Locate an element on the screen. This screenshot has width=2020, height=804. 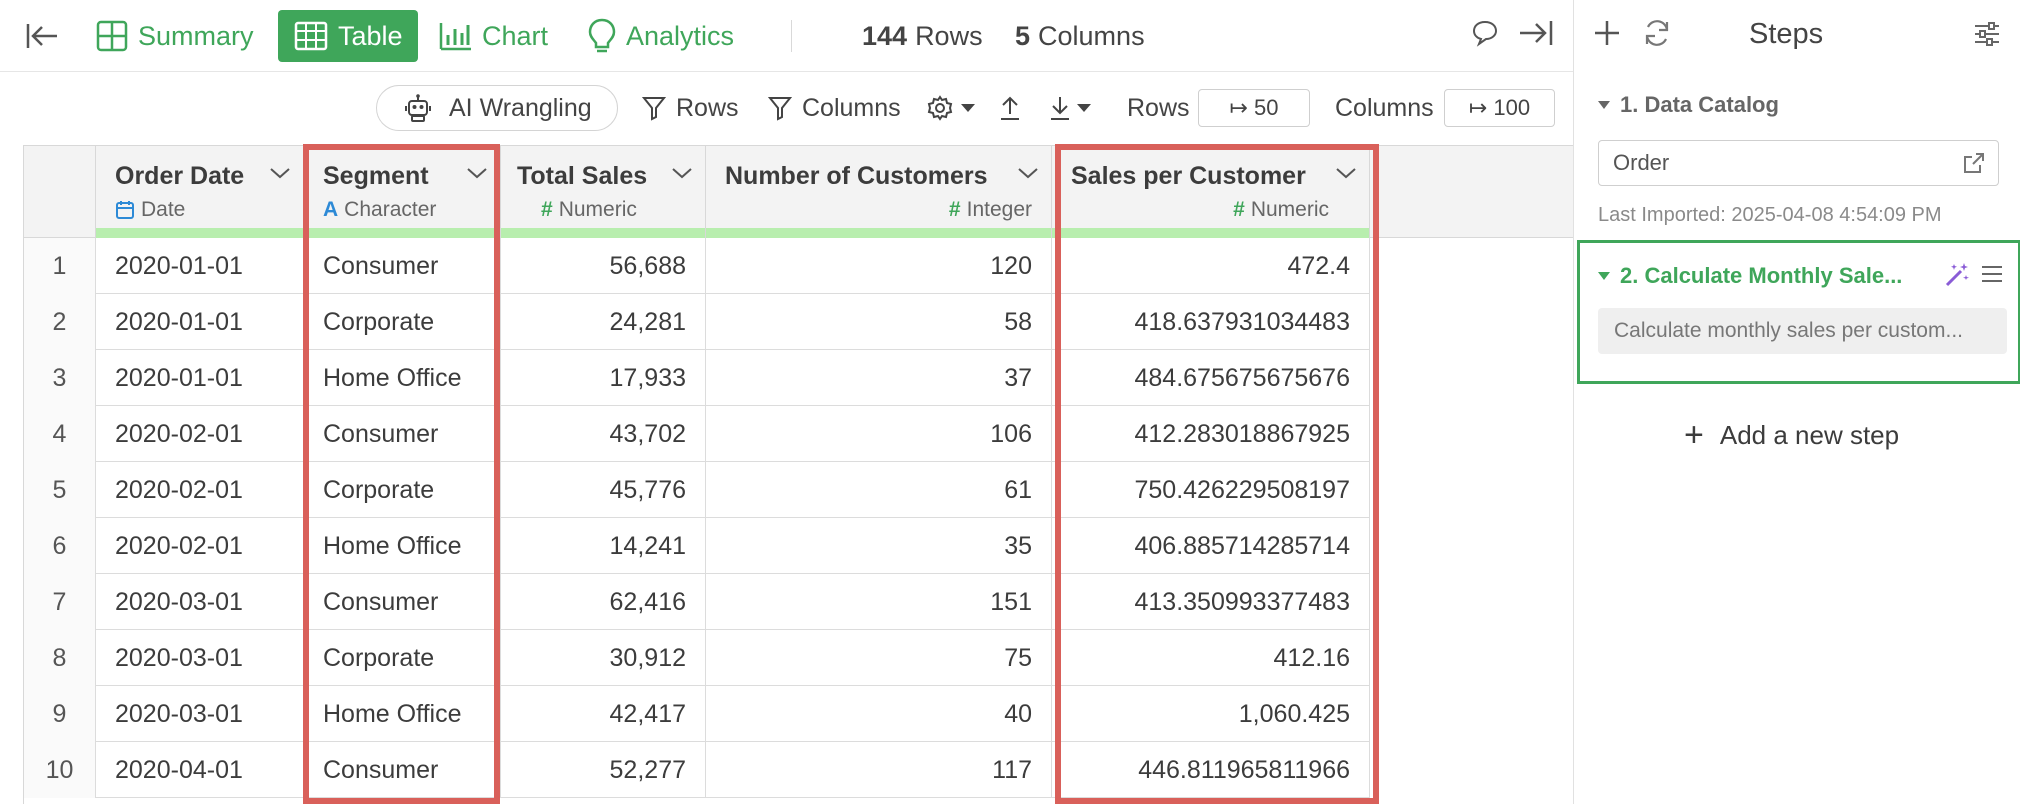
table-row: 8 2020-03-01 Corporate 30,912 75 412.16 is located at coordinates (799, 658).